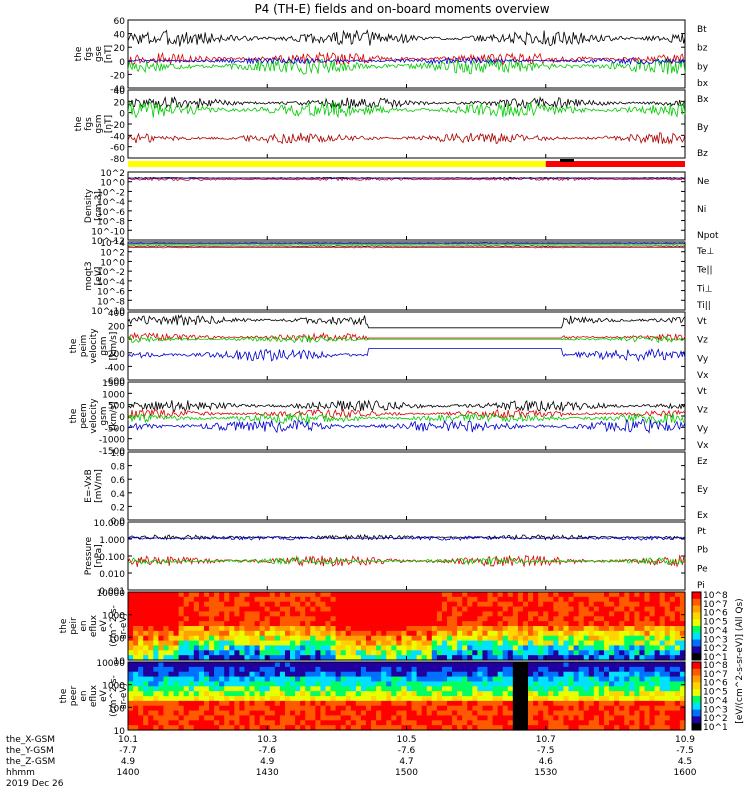 This screenshot has height=800, width=750. I want to click on y-axis-label: fgs, so click(89, 54).